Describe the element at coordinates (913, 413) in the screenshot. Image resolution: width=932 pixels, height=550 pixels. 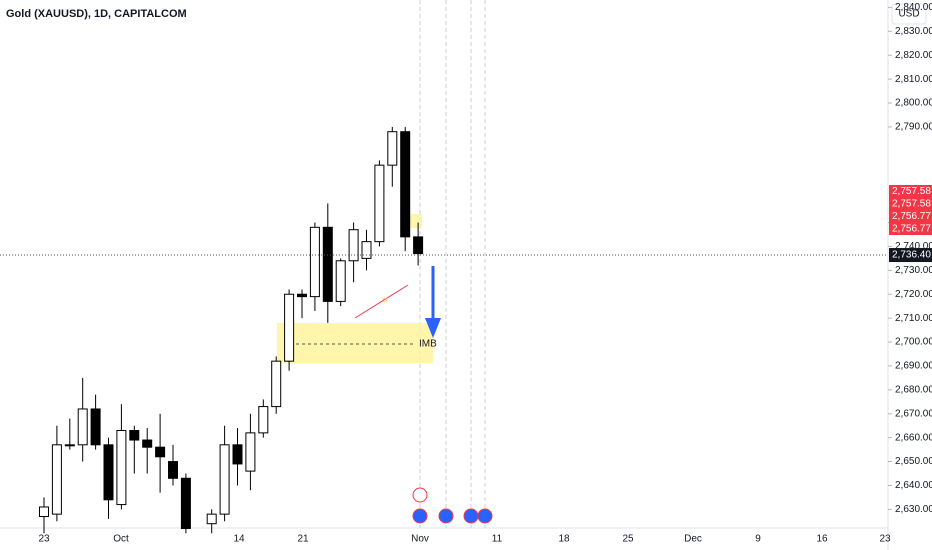
I see `y-tick-label: 2,670.00` at that location.